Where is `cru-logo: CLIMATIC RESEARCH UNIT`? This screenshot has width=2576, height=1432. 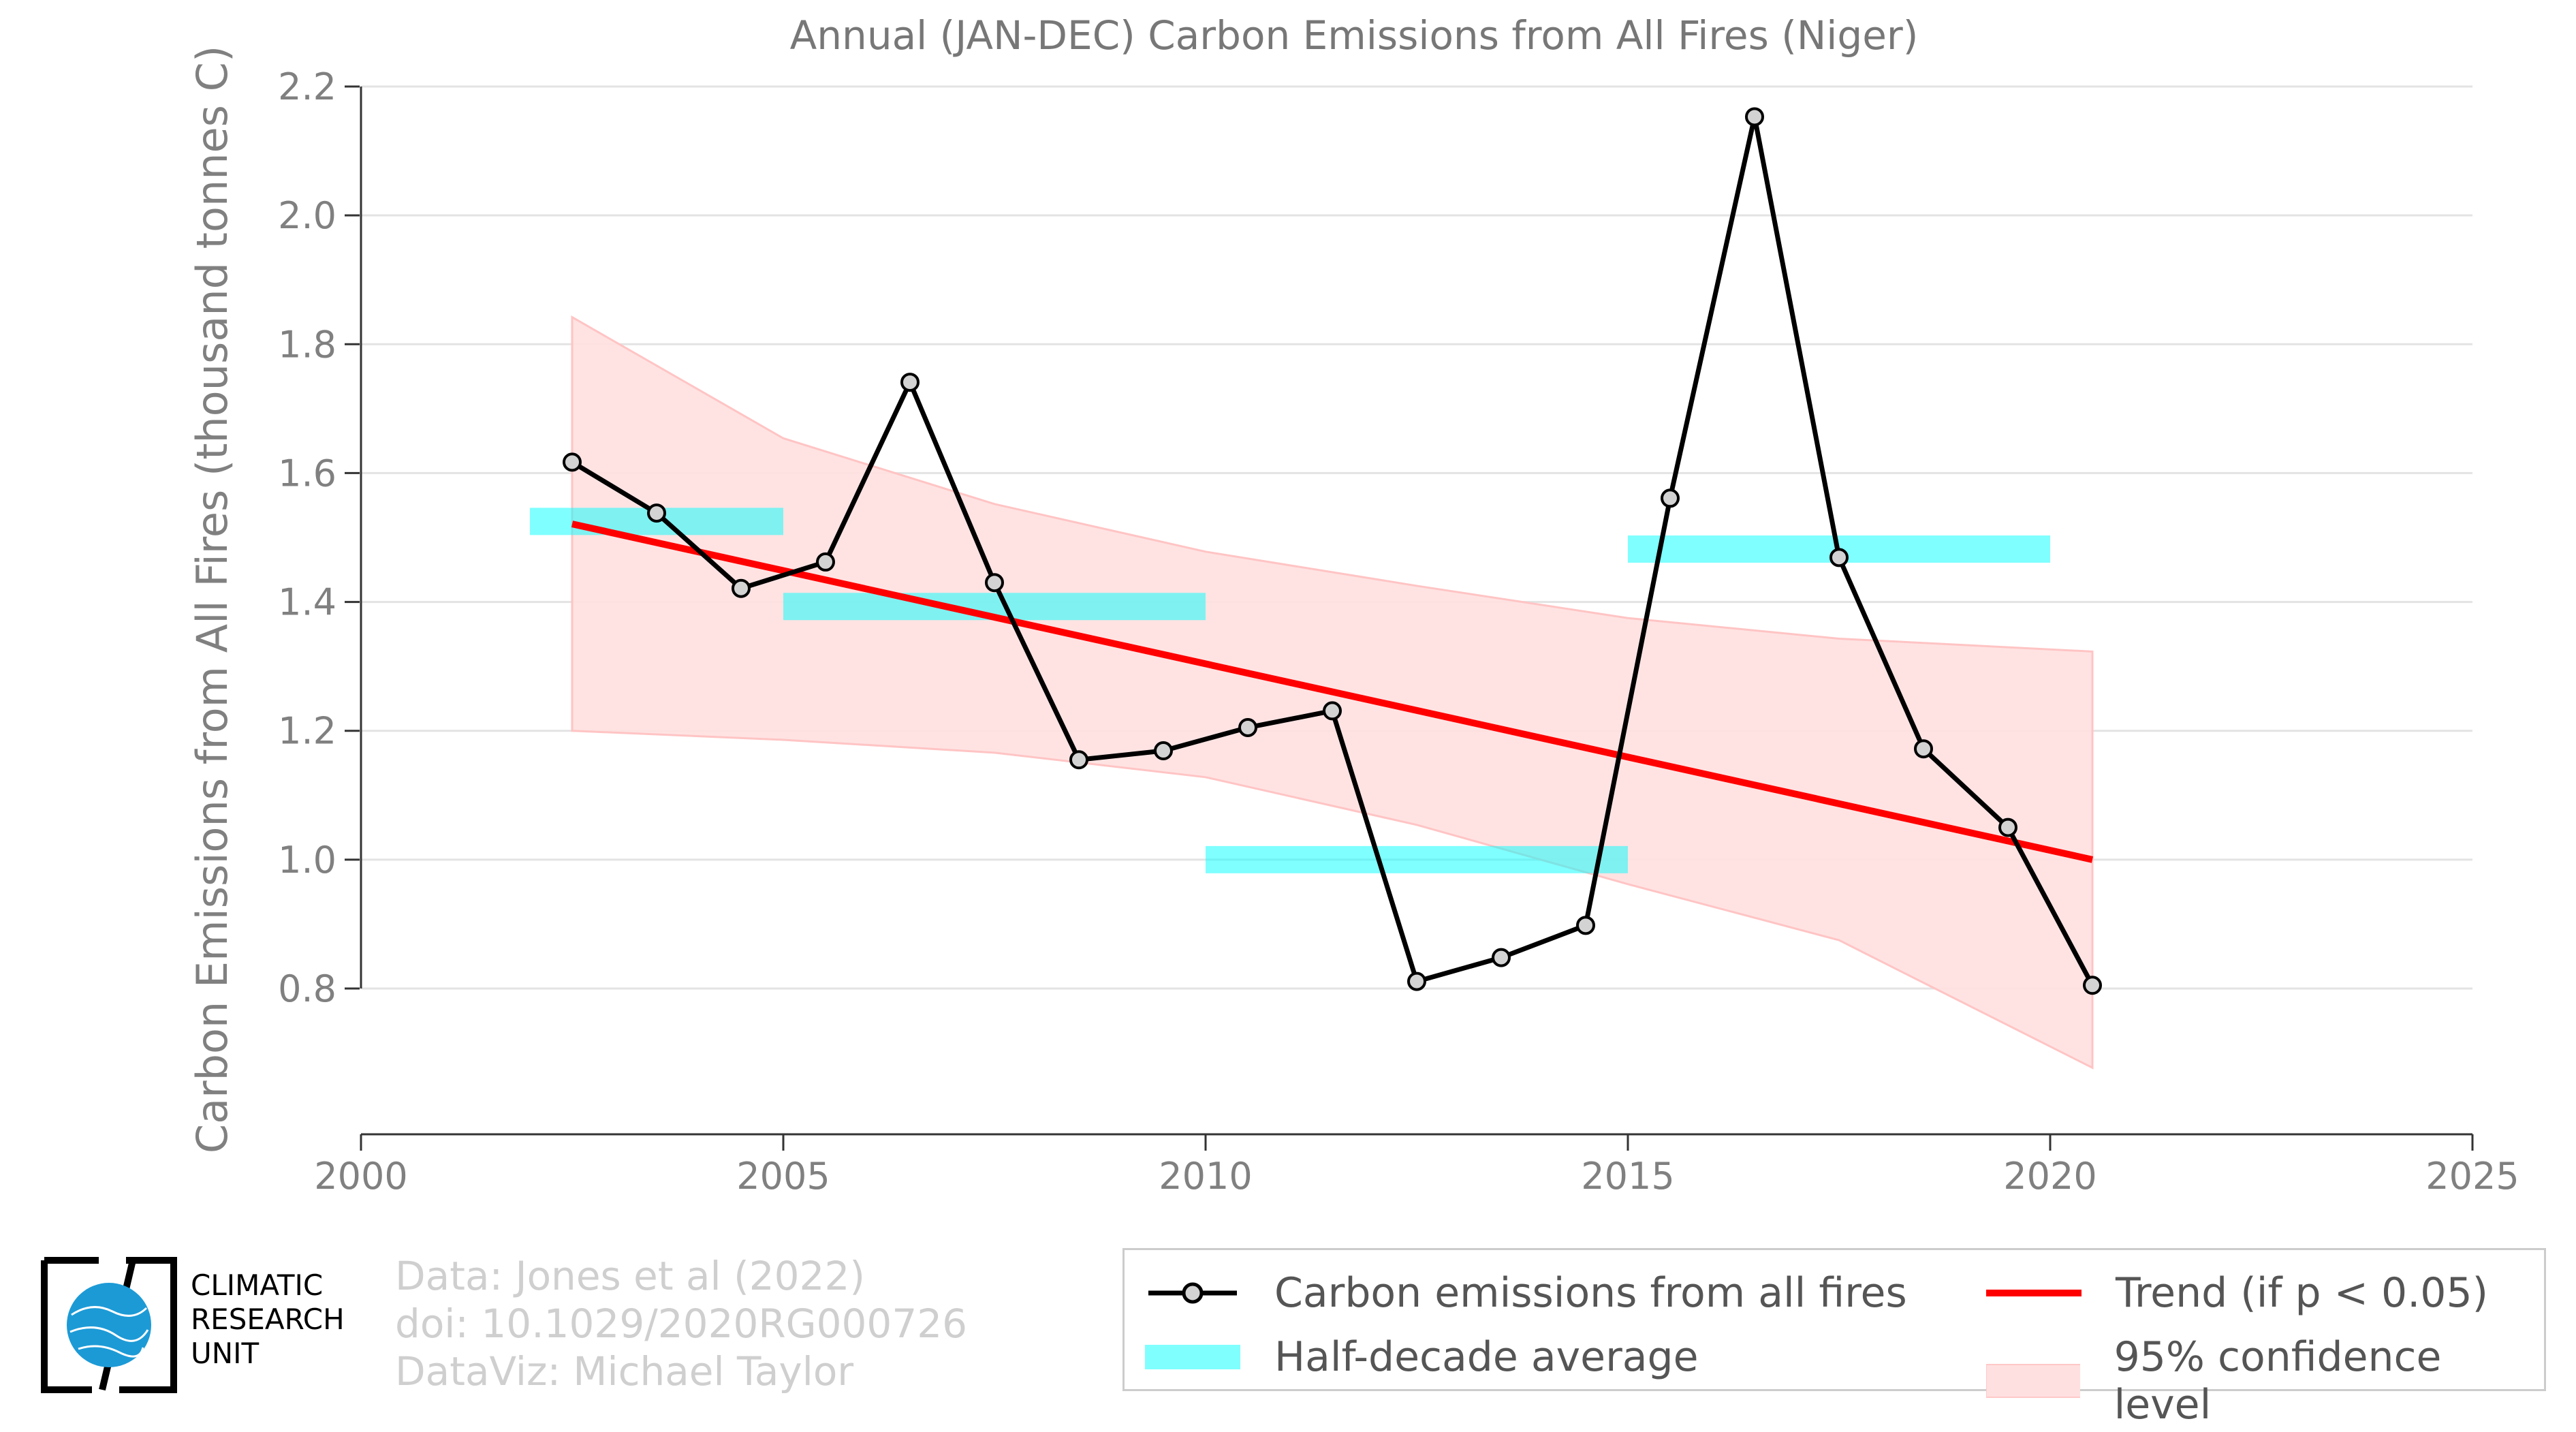
cru-logo: CLIMATIC RESEARCH UNIT is located at coordinates (200, 1325).